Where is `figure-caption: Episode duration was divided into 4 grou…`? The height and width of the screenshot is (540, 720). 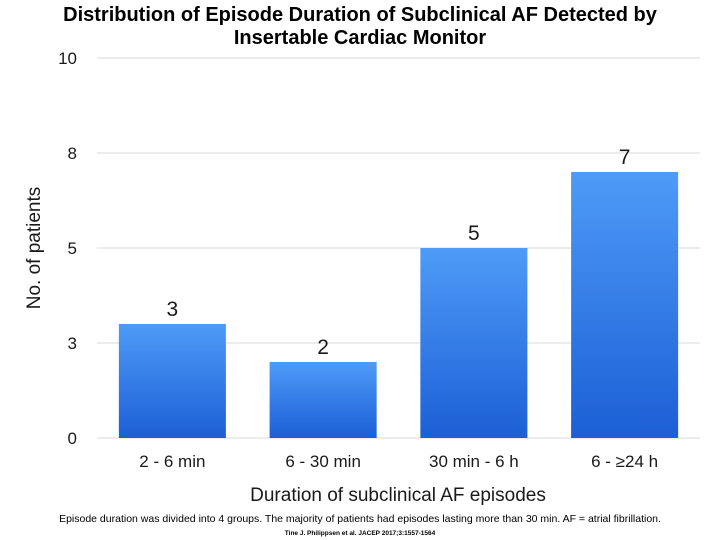
figure-caption: Episode duration was divided into 4 grou… is located at coordinates (360, 519).